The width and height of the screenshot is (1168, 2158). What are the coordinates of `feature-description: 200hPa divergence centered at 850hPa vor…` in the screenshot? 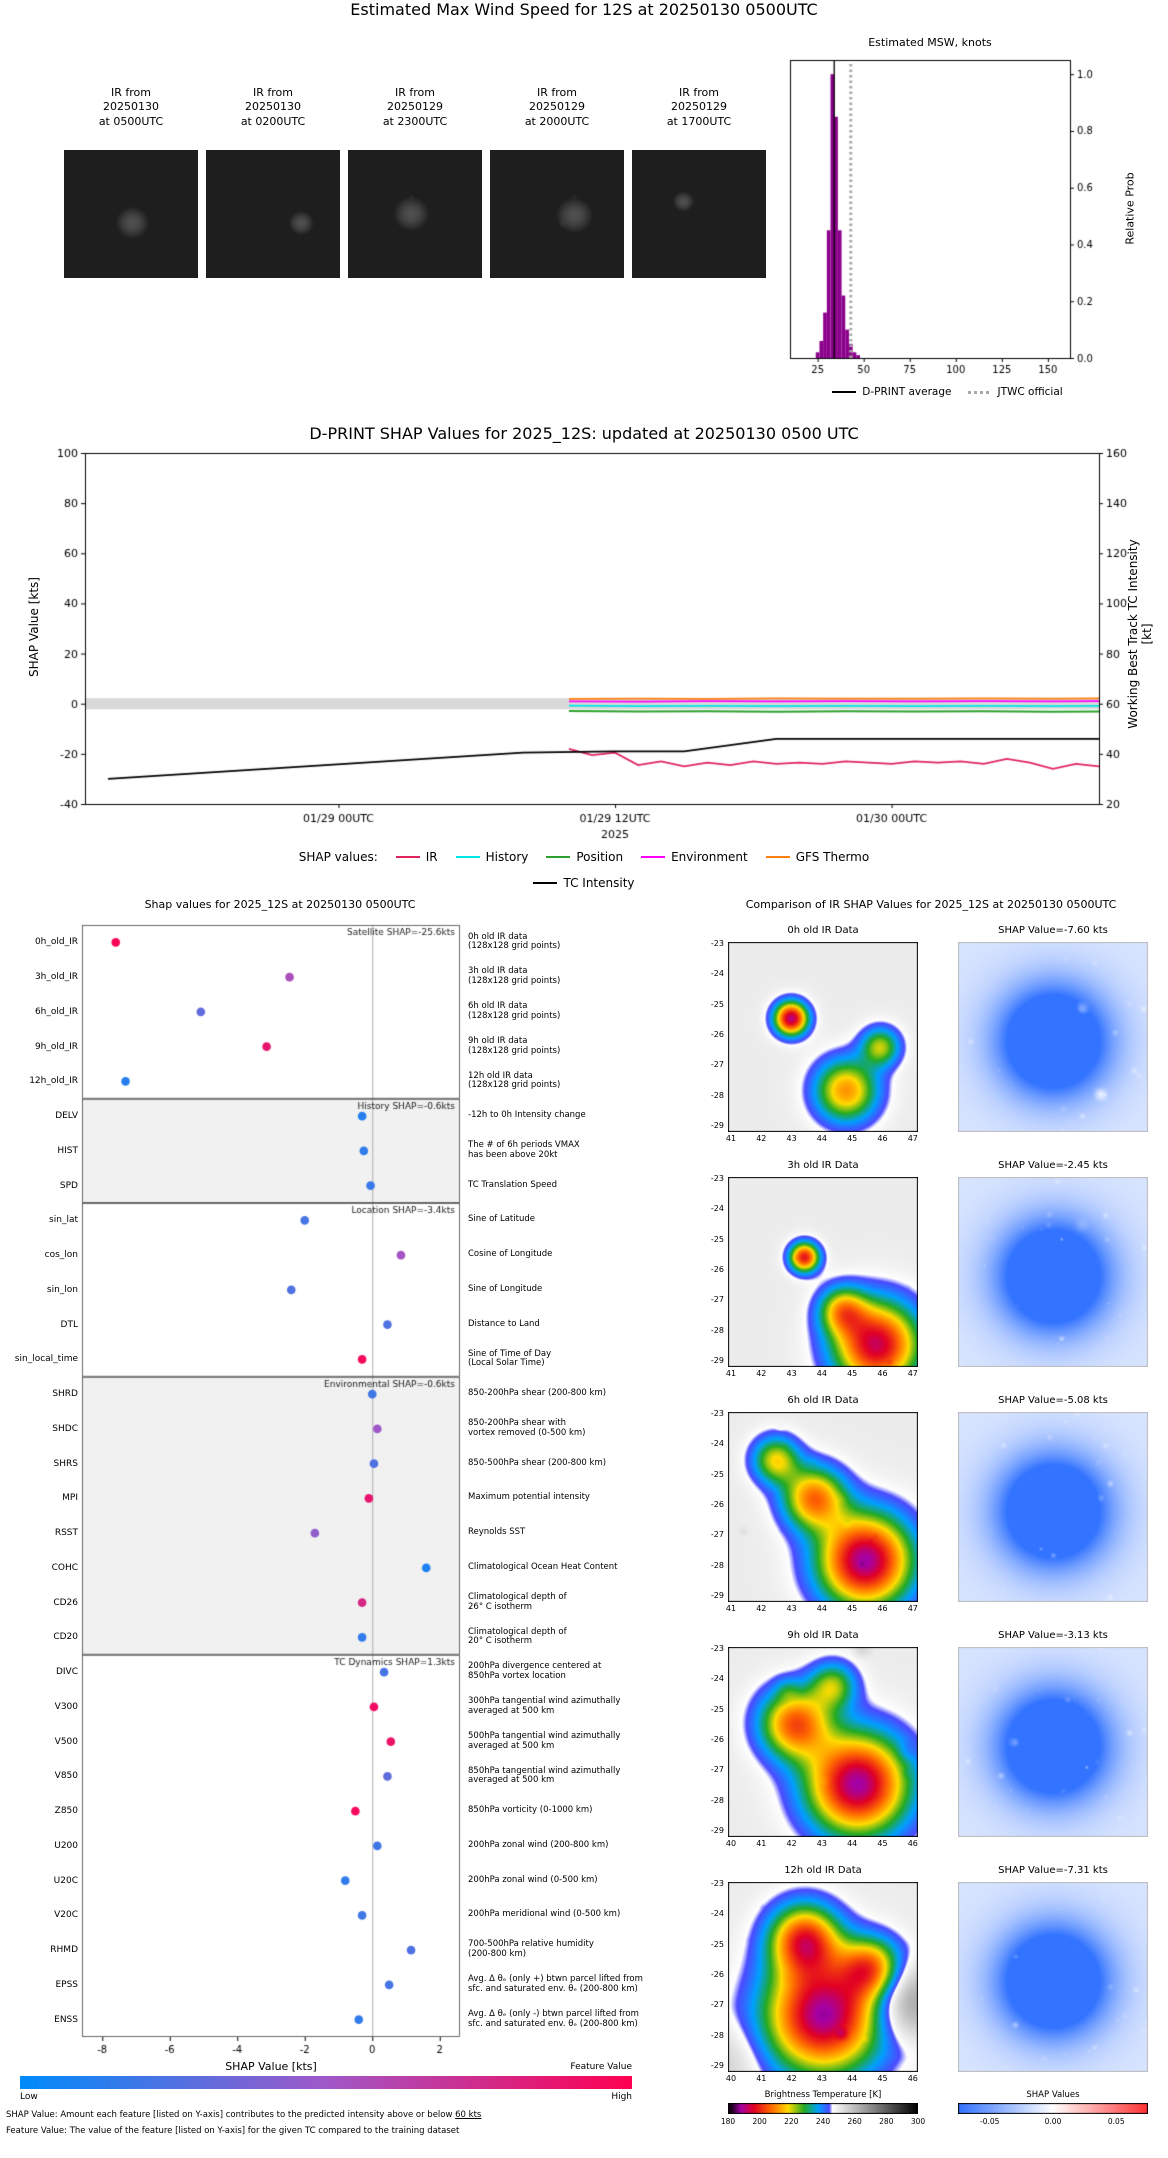 It's located at (586, 1672).